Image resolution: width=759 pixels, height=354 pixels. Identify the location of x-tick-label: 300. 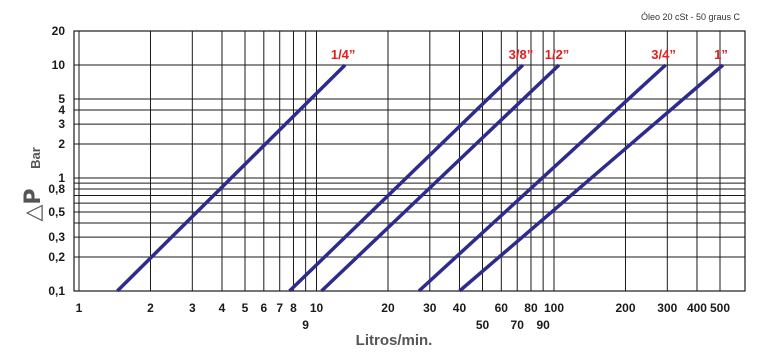
(667, 308).